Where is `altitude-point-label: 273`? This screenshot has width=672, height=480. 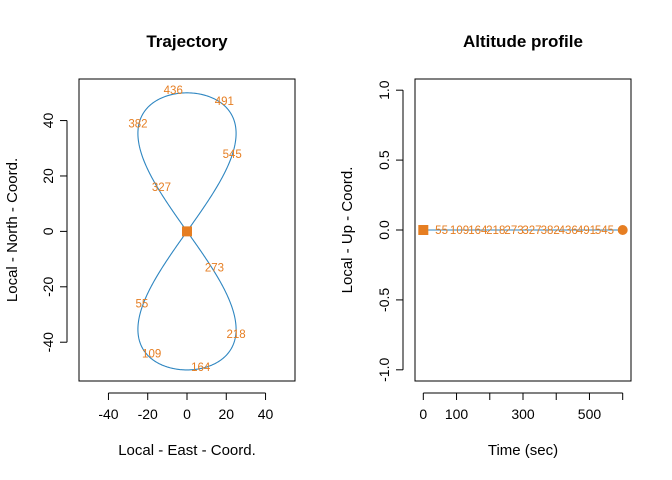 altitude-point-label: 273 is located at coordinates (513, 231).